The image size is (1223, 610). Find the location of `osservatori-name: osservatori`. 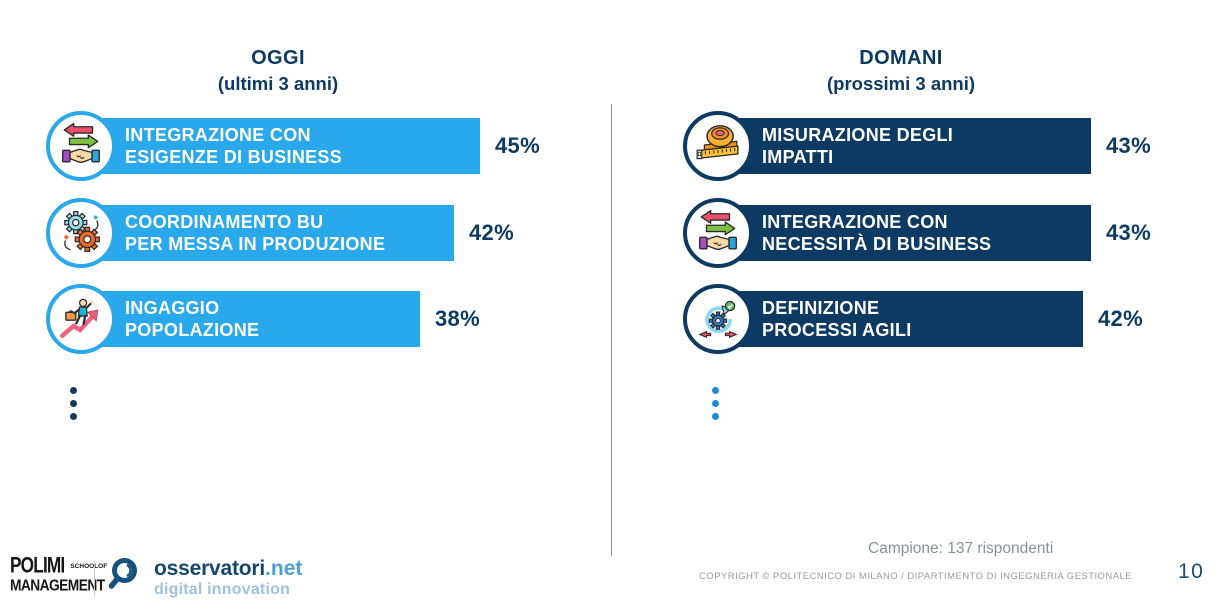

osservatori-name: osservatori is located at coordinates (210, 568).